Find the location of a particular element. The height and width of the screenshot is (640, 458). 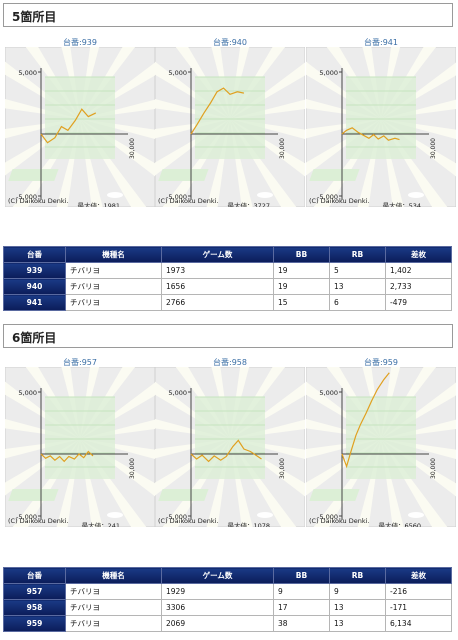

cell-id: 939 is located at coordinates (34, 270).